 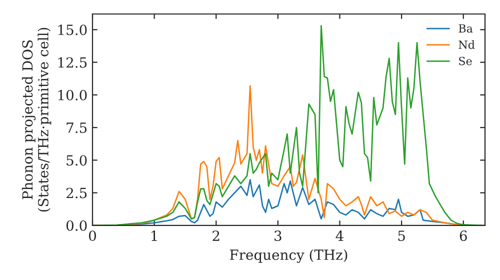 What do you see at coordinates (92, 236) in the screenshot?
I see `x-tick-label: 0` at bounding box center [92, 236].